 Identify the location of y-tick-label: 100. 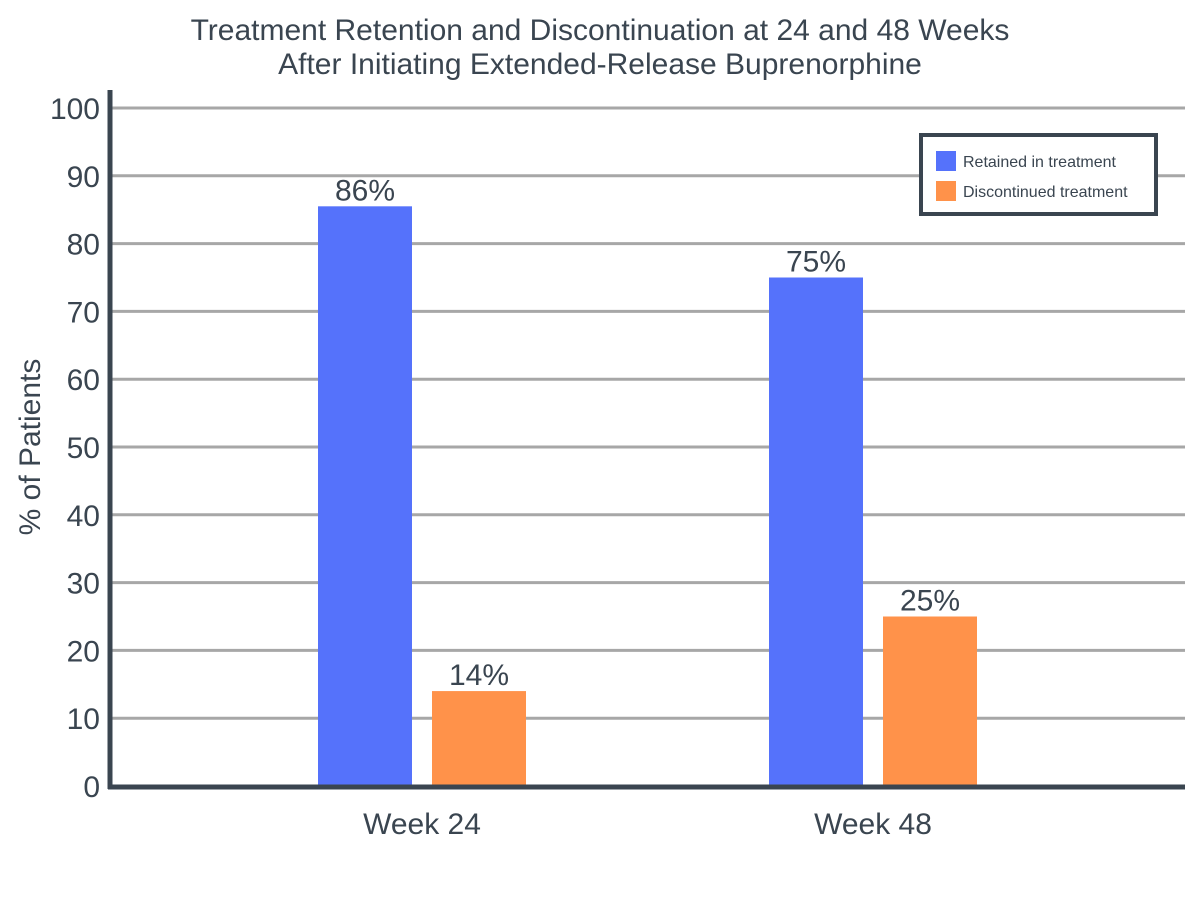
(75, 109).